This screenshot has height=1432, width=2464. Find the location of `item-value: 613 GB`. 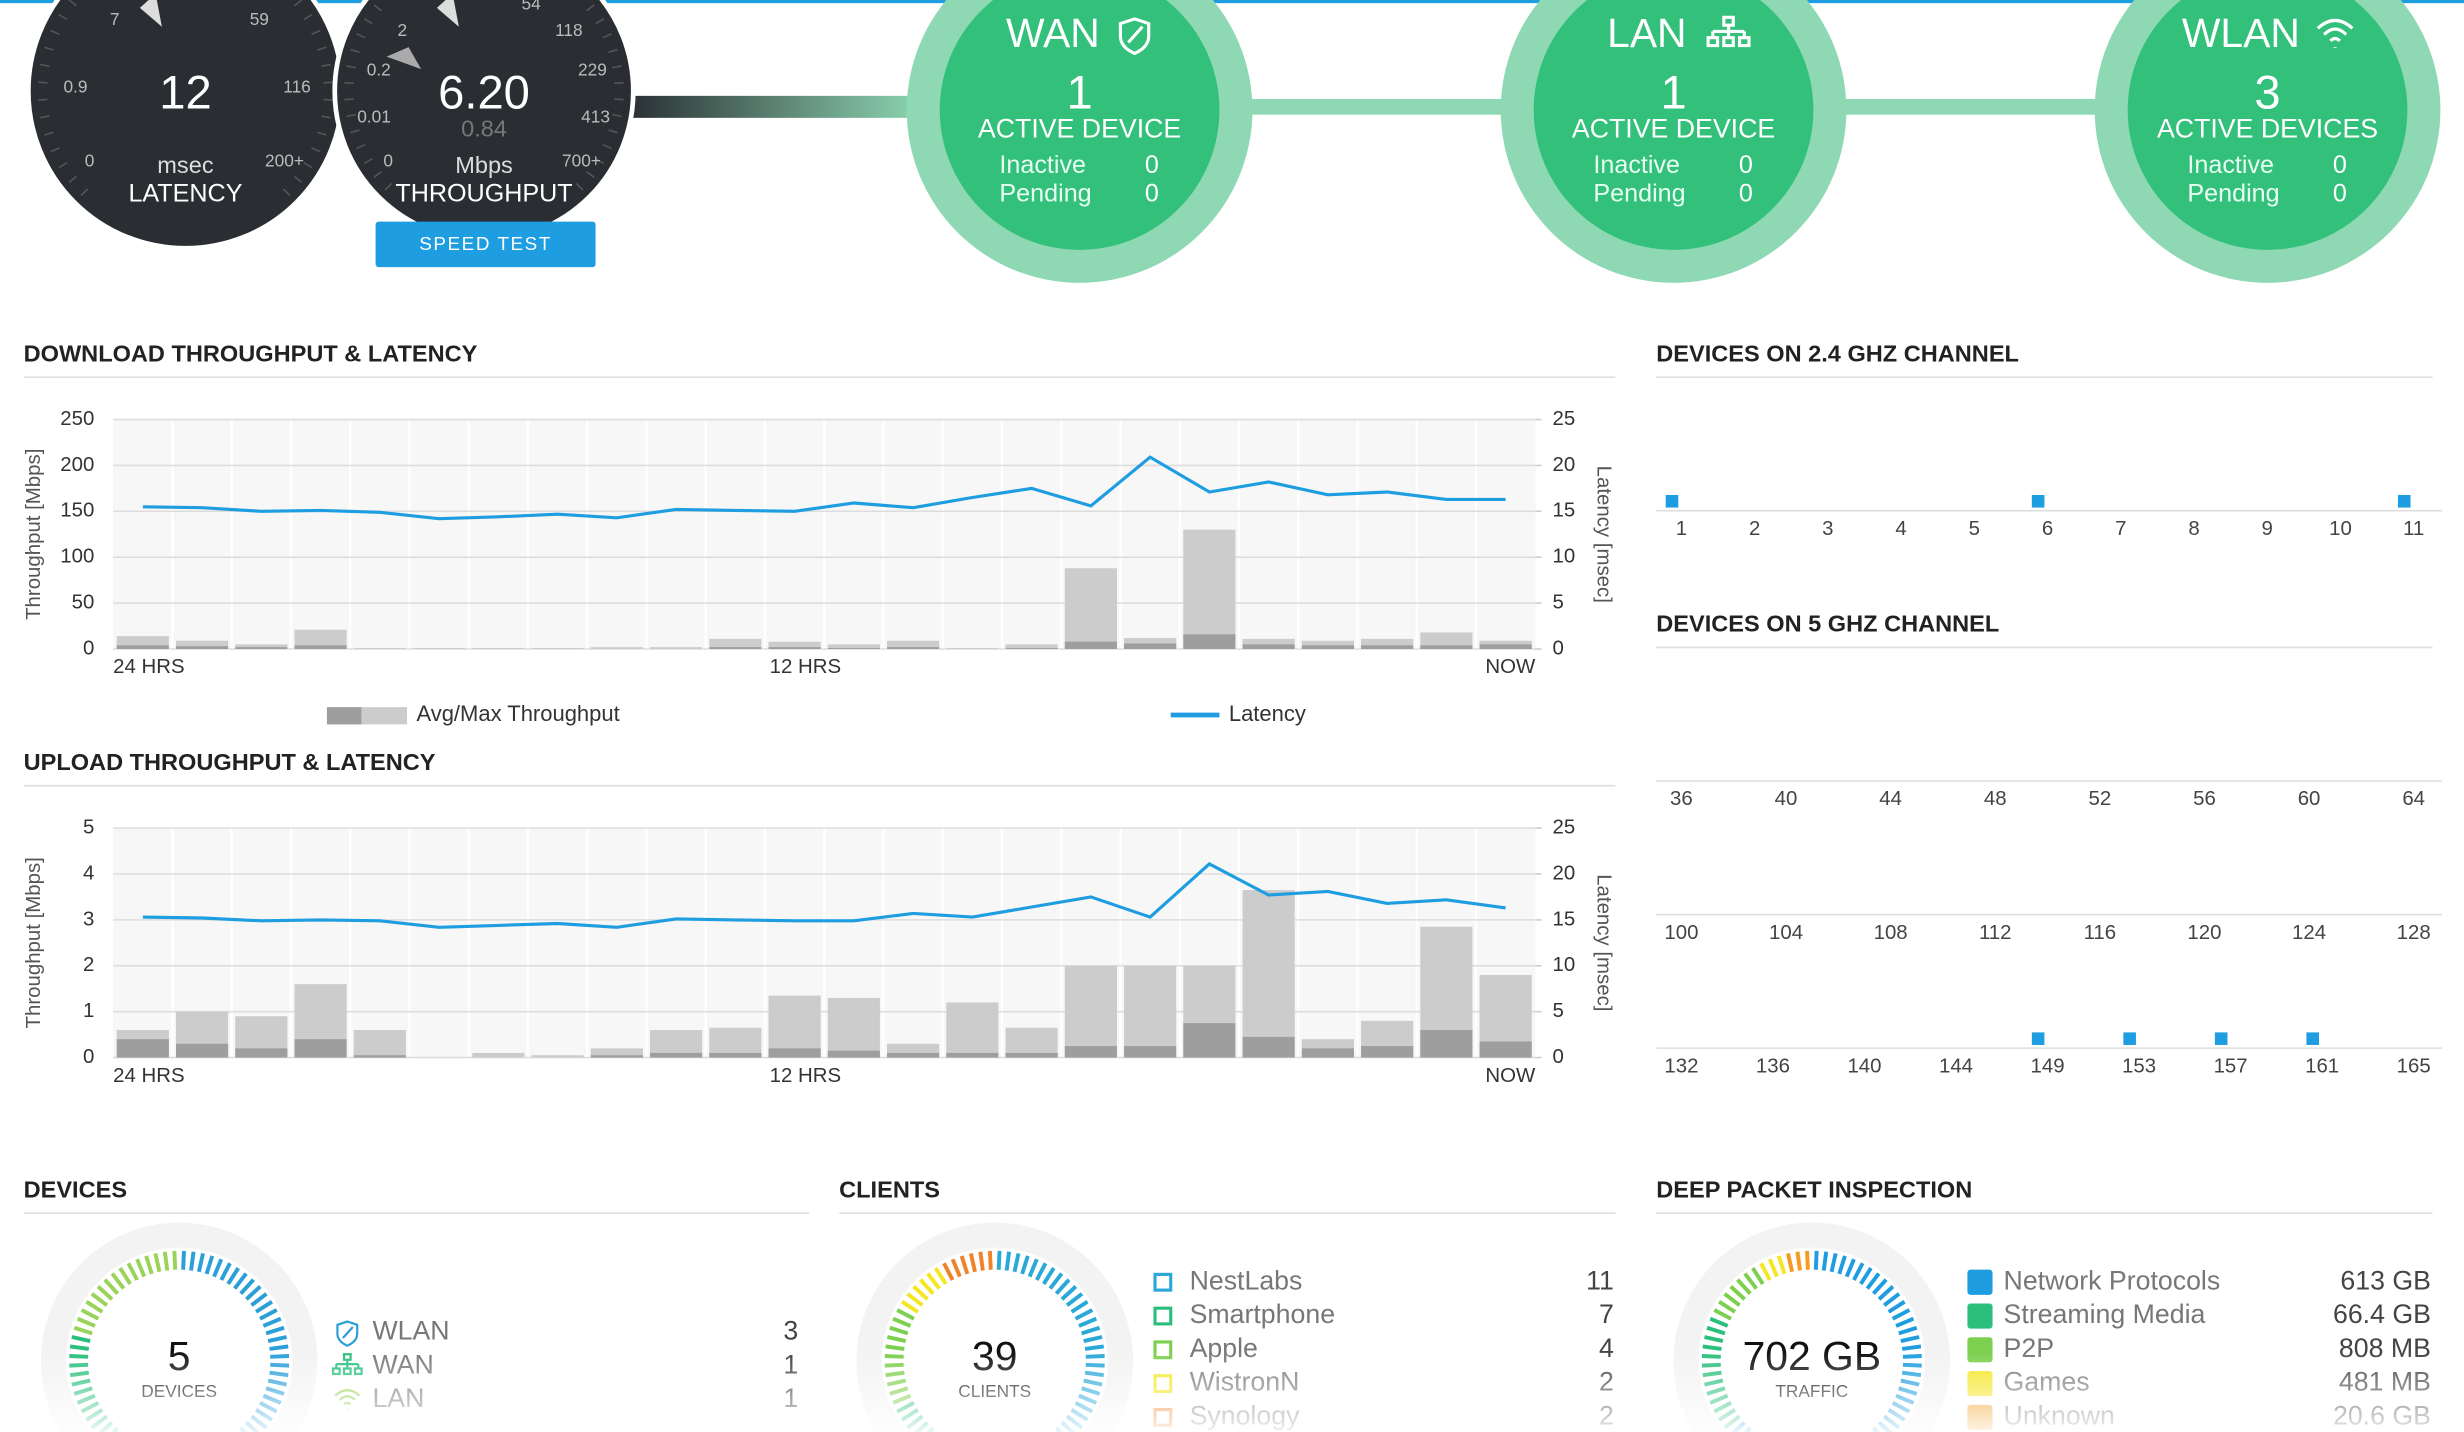

item-value: 613 GB is located at coordinates (2385, 1280).